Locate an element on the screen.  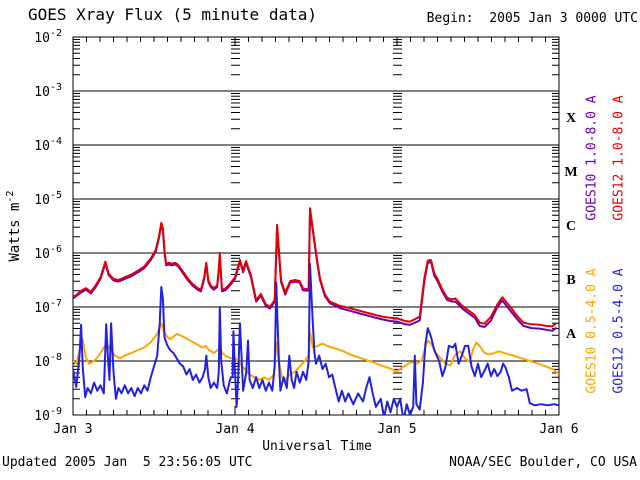
x-tick-labels: Jan 3 Jan 4 Jan 5 Jan 6 is located at coordinates (315, 429).